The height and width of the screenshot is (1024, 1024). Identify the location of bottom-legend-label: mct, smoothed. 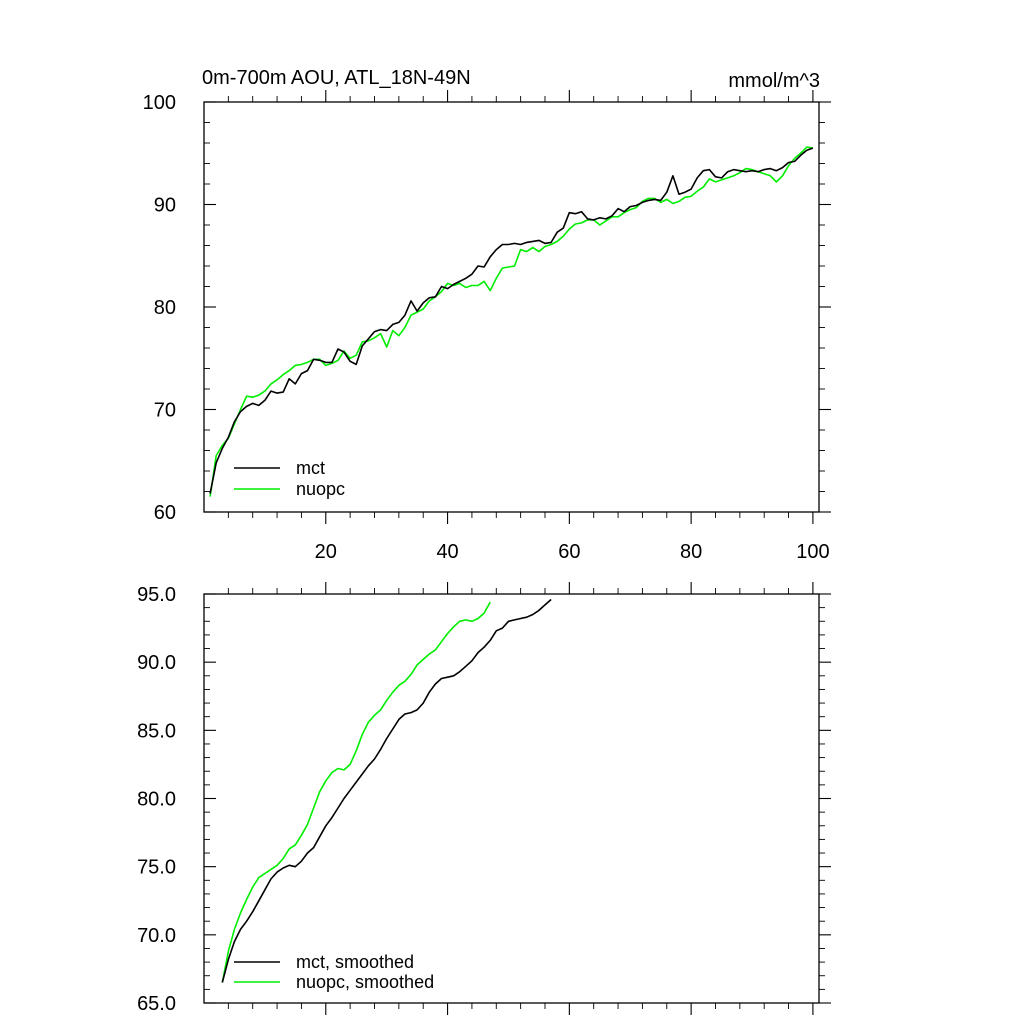
(355, 962).